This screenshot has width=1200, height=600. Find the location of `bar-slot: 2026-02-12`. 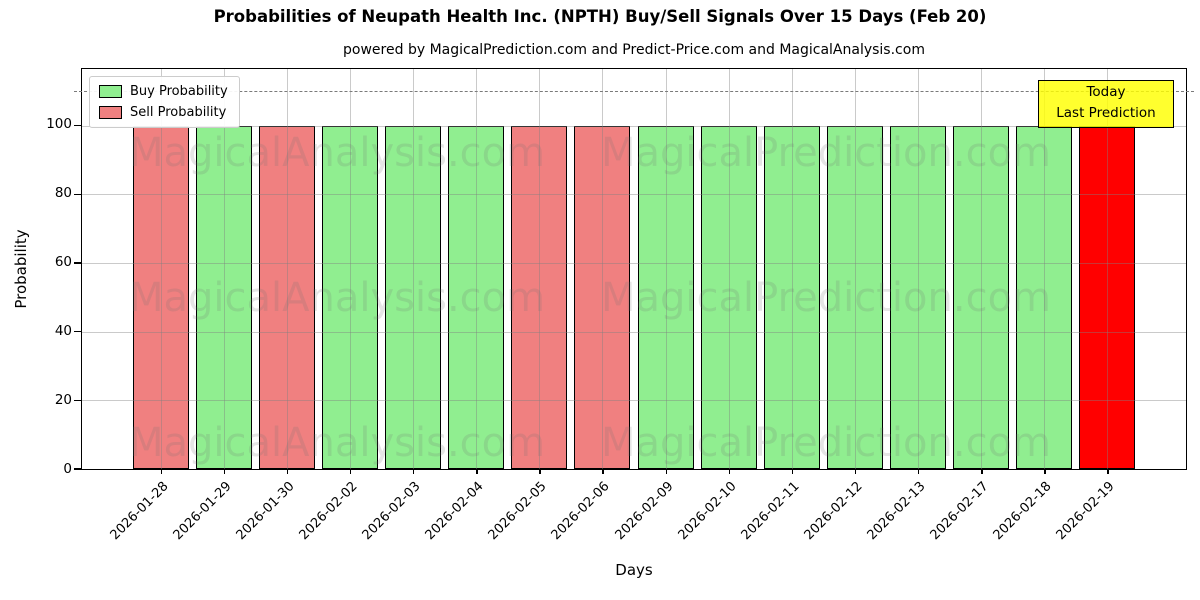

bar-slot: 2026-02-12 is located at coordinates (844, 306).